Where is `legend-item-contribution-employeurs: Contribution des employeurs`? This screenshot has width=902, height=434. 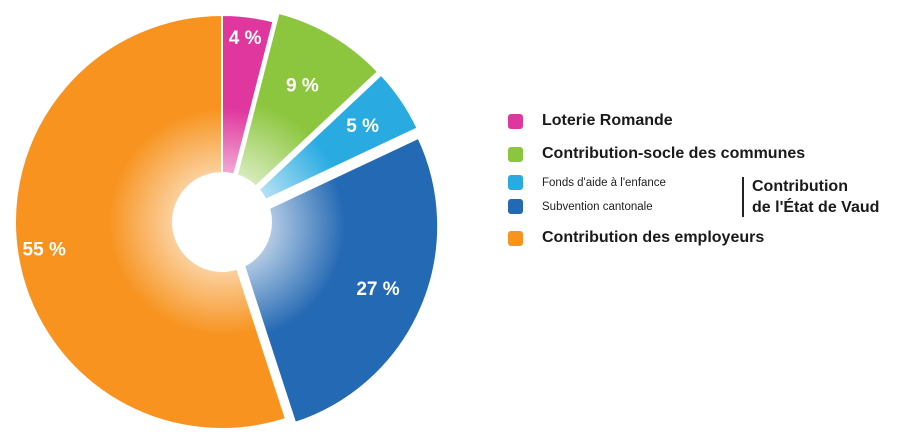 legend-item-contribution-employeurs: Contribution des employeurs is located at coordinates (636, 238).